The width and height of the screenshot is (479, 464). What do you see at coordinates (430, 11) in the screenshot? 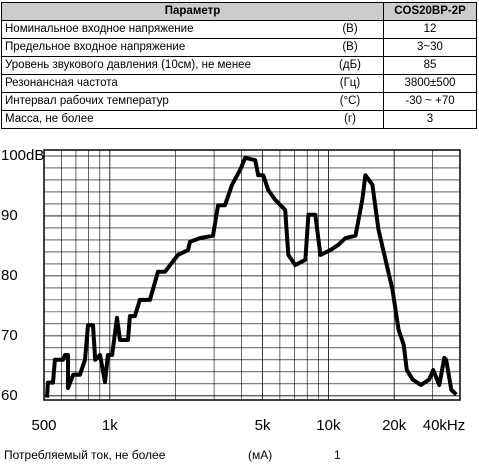
I see `header-cell: COS20BP-2P` at bounding box center [430, 11].